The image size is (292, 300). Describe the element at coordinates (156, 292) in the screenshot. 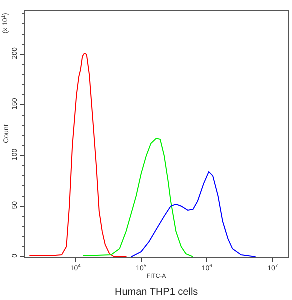

I see `text: Human THP1 cells` at that location.